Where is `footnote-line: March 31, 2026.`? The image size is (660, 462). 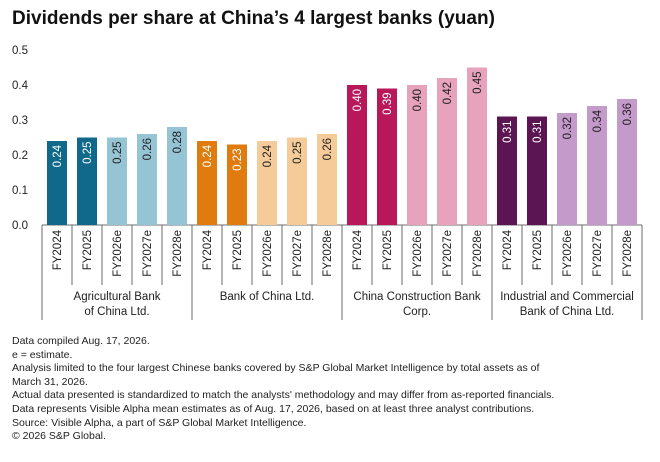 footnote-line: March 31, 2026. is located at coordinates (50, 381).